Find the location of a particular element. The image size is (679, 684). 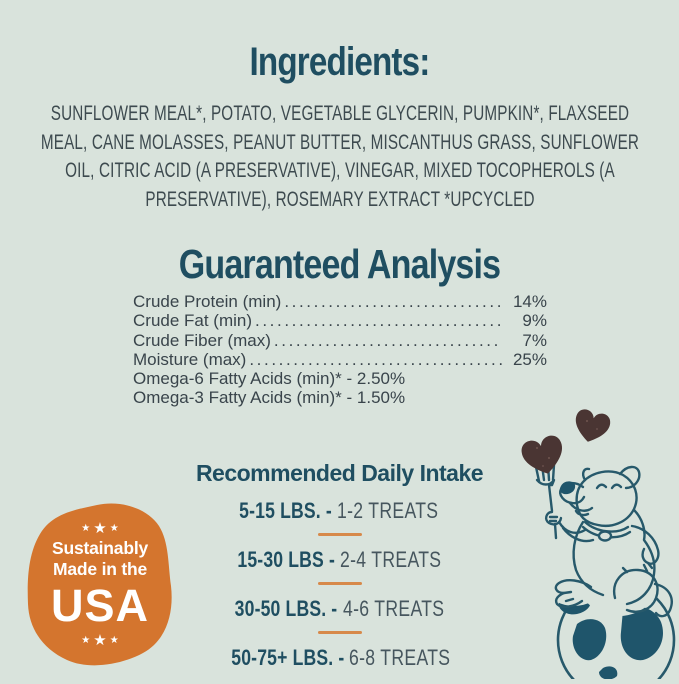

intake-weight-range: 50-75+ LBS. - is located at coordinates (288, 657).